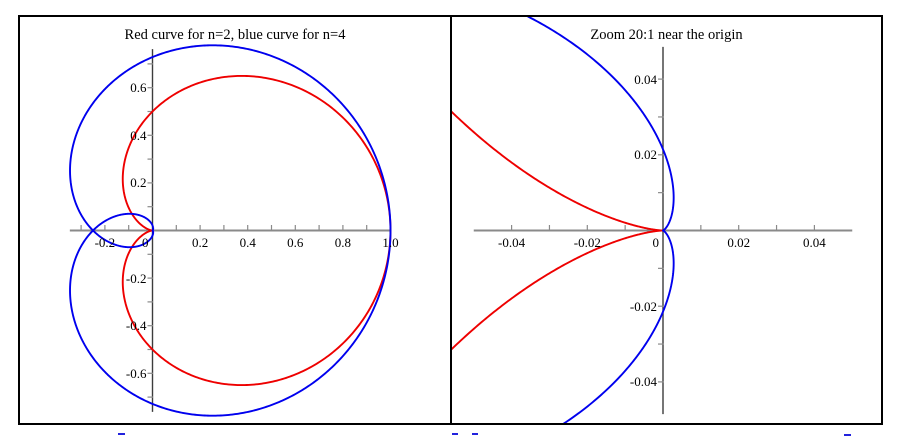 The height and width of the screenshot is (437, 902). I want to click on x-tick-label: -0.2, so click(105, 242).